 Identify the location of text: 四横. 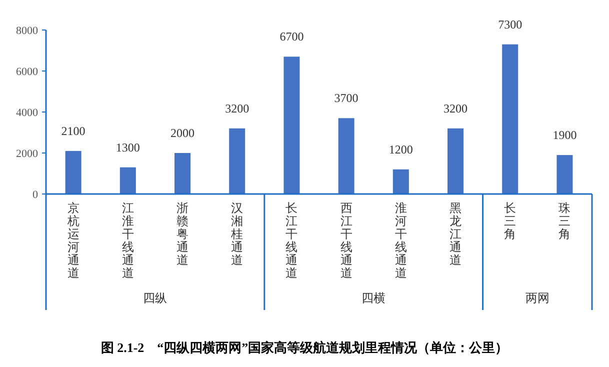
(374, 298).